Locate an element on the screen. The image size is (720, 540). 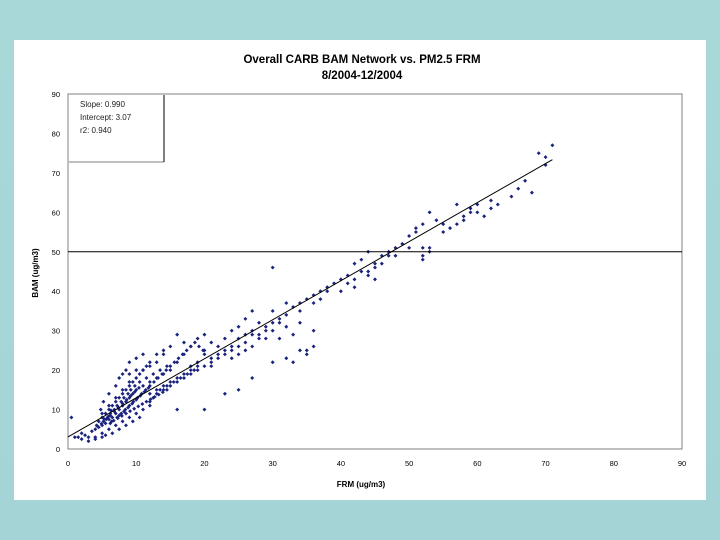
x-axis-title: FRM (ug/m3) is located at coordinates (361, 484).